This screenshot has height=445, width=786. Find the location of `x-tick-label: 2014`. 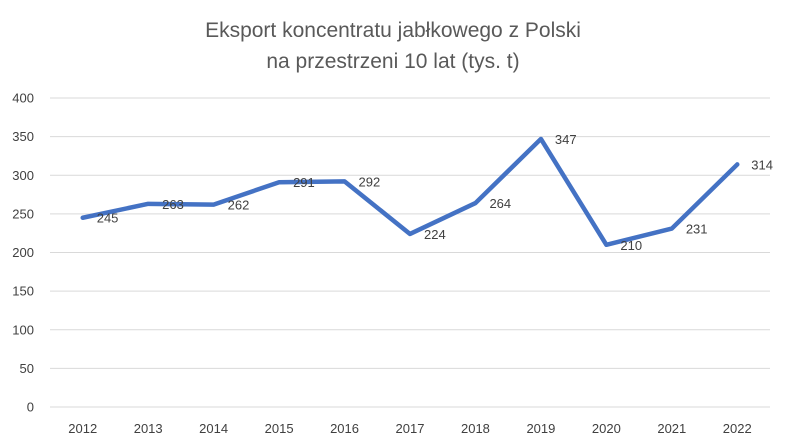

x-tick-label: 2014 is located at coordinates (213, 428).